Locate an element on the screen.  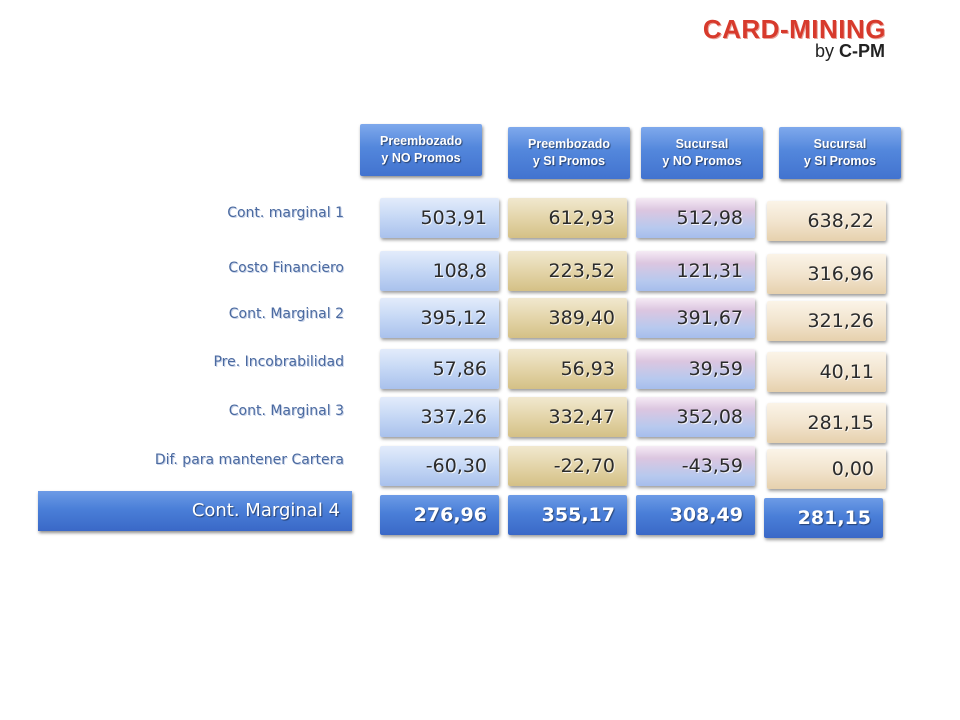
value-cell: -60,30 is located at coordinates (439, 466).